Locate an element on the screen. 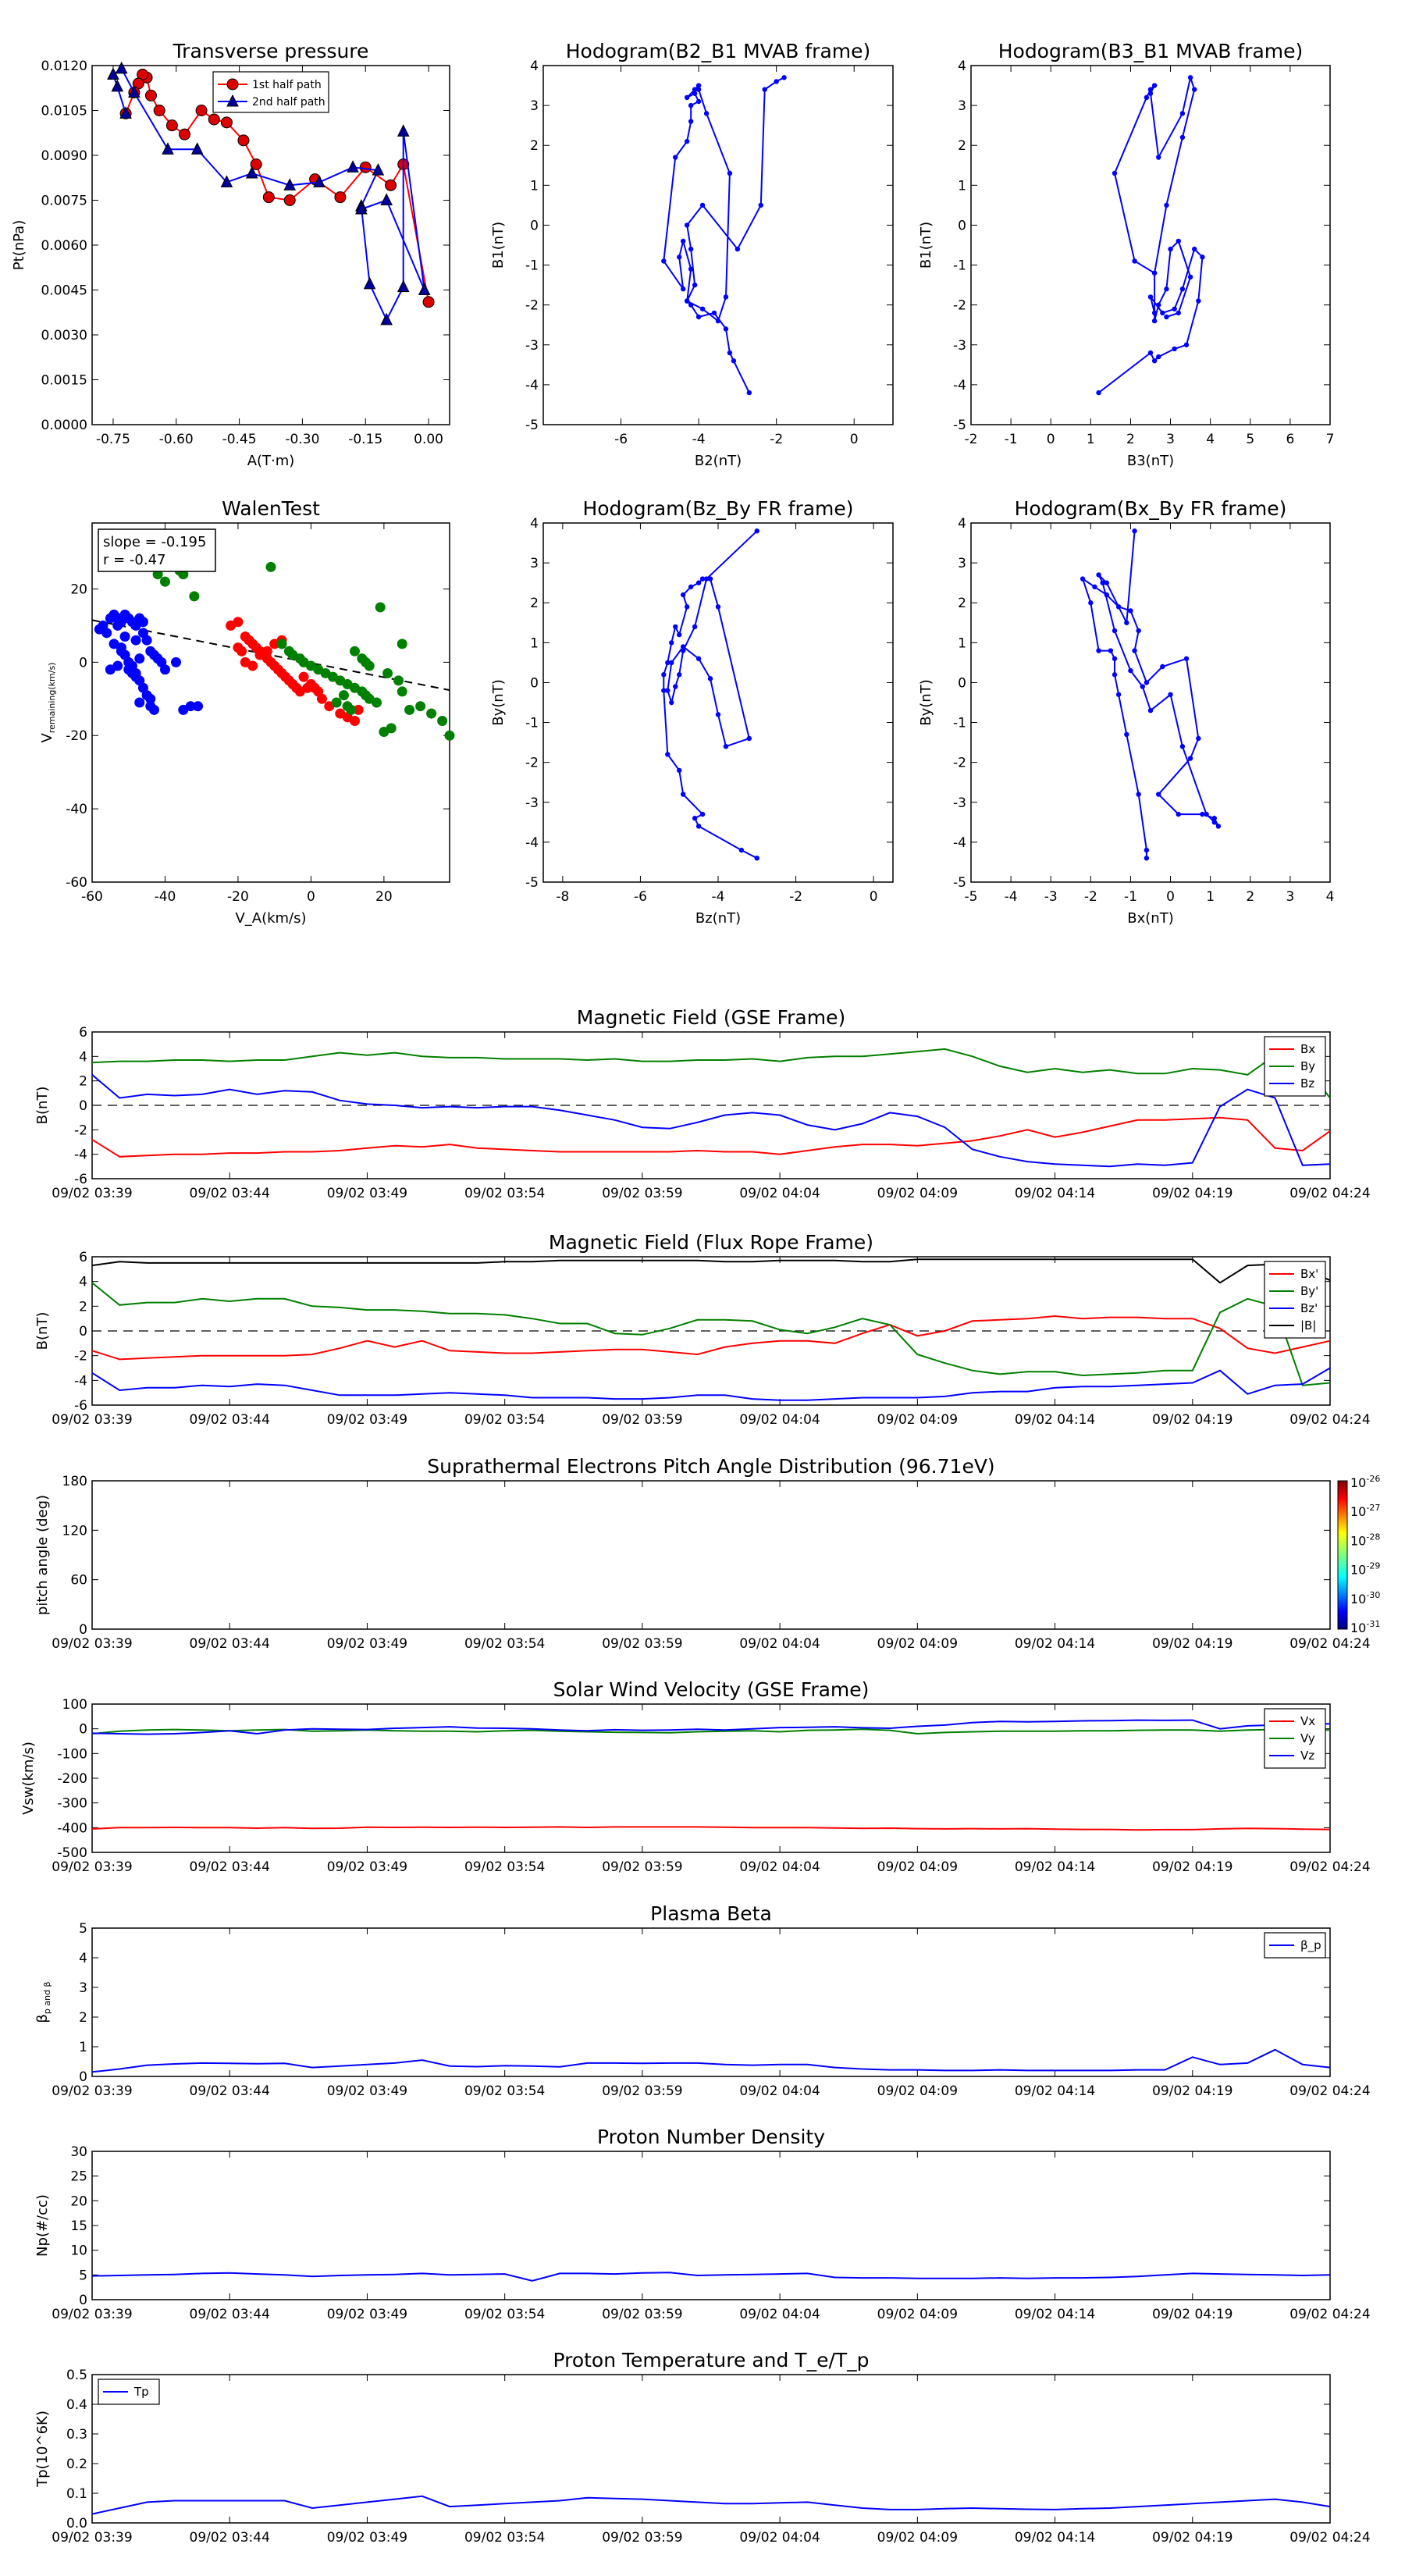 Image resolution: width=1405 pixels, height=2576 pixels. walen-test-xlabel: V_A(km/s) is located at coordinates (270, 919).